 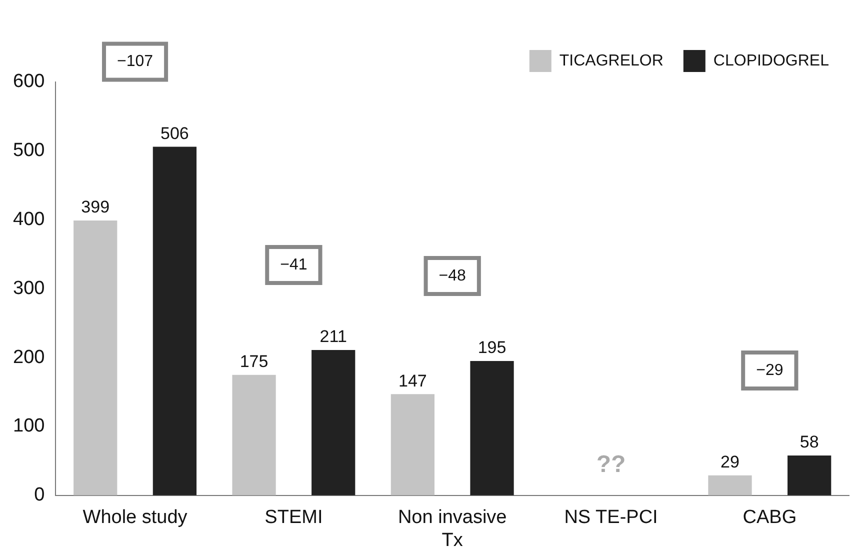 I want to click on data-label: 147, so click(x=412, y=380).